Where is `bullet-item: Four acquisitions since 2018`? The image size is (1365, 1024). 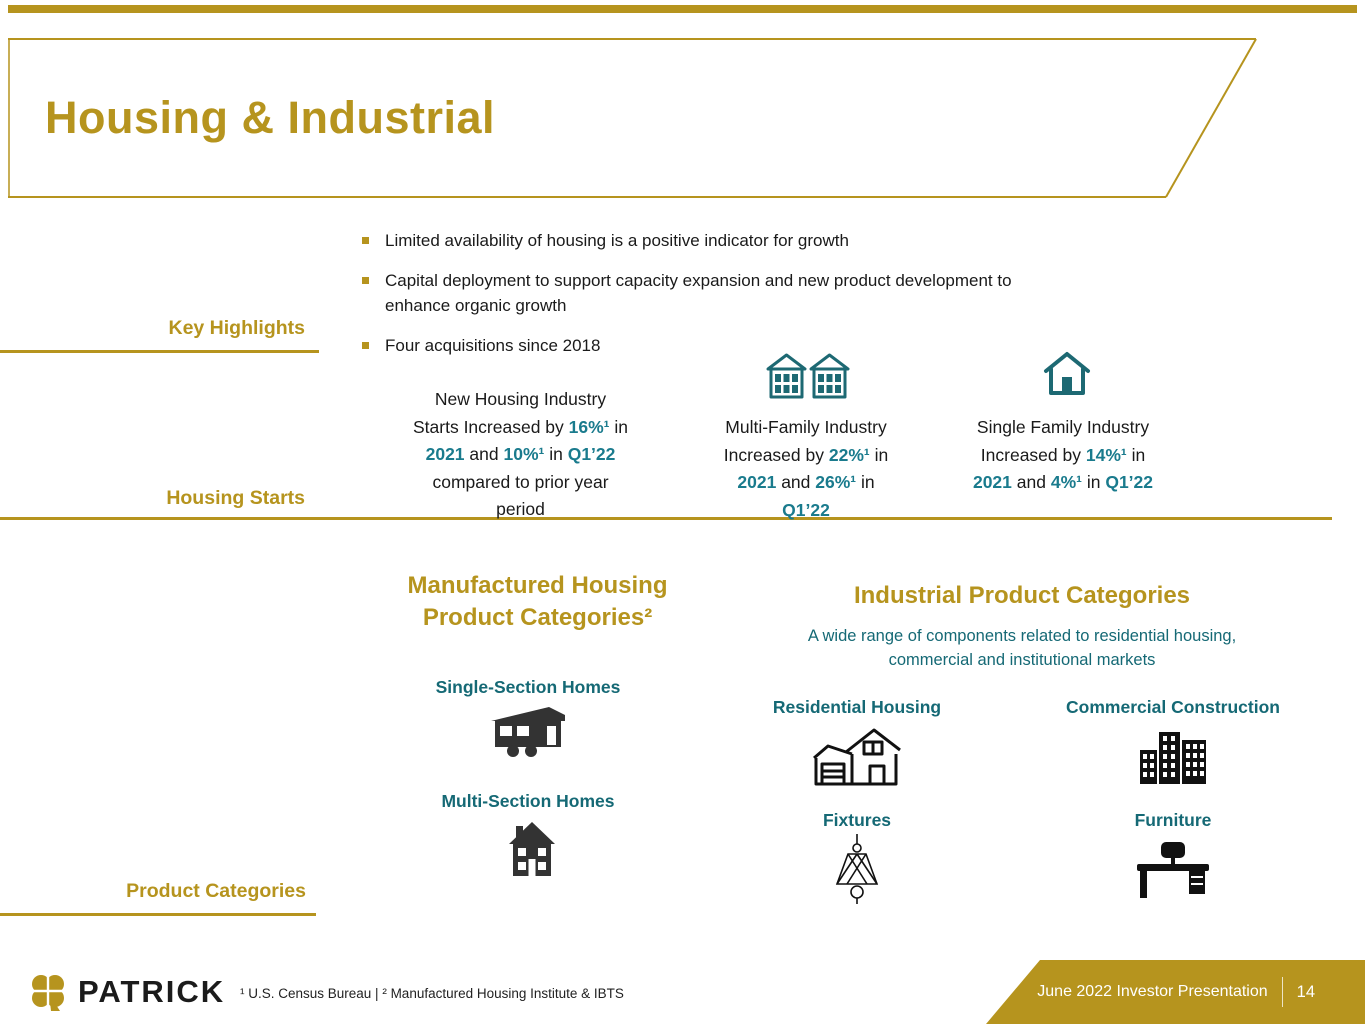 bullet-item: Four acquisitions since 2018 is located at coordinates (734, 345).